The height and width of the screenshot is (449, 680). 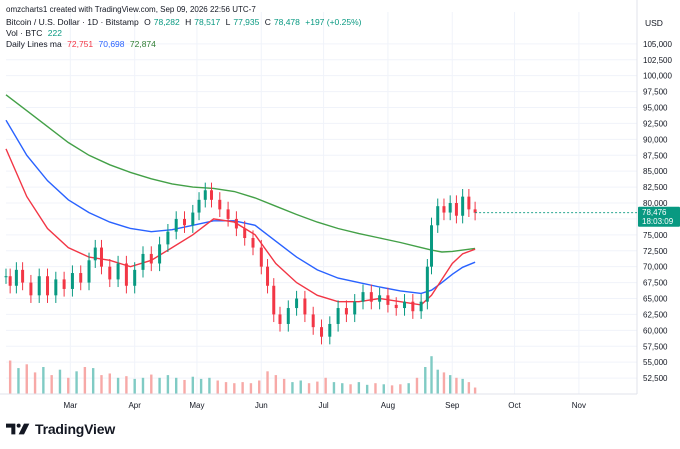 What do you see at coordinates (657, 44) in the screenshot?
I see `price-tick-label: 105,000` at bounding box center [657, 44].